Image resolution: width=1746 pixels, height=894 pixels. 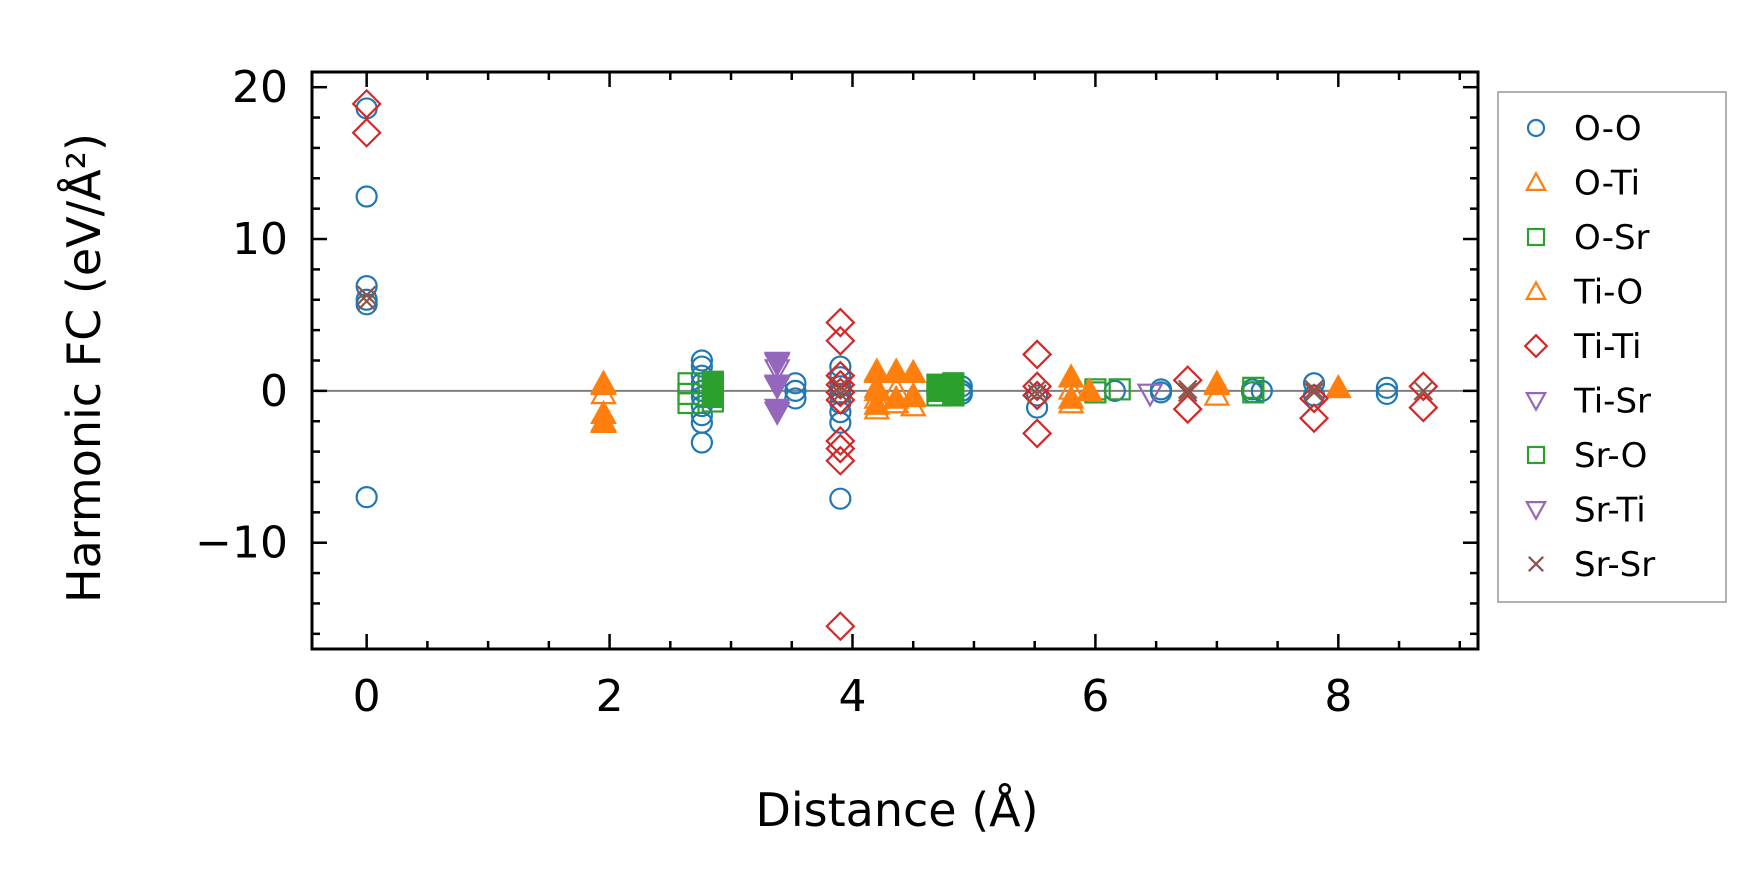 I want to click on legend-item-sr-ti: Sr-Ti, so click(x=1585, y=511).